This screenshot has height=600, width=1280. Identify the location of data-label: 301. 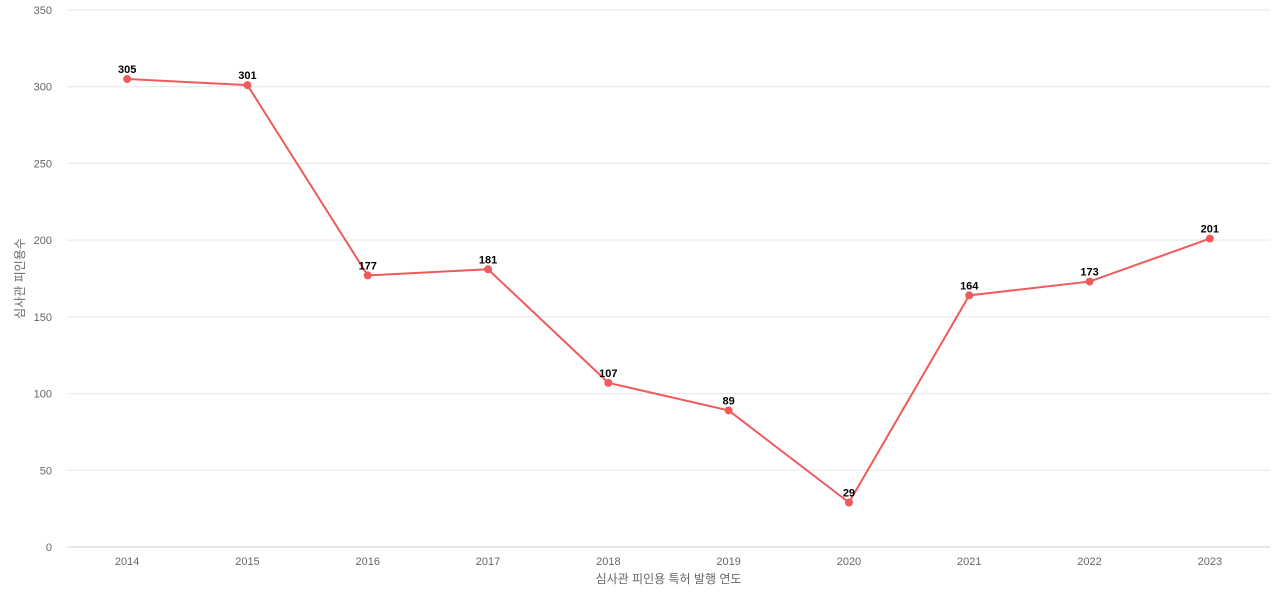
(247, 76).